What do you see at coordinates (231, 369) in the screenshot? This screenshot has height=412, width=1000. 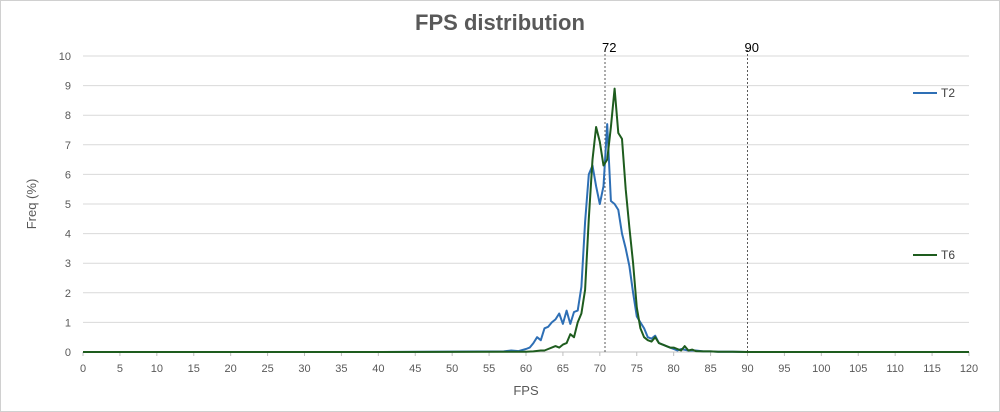 I see `x-tick-label: 20` at bounding box center [231, 369].